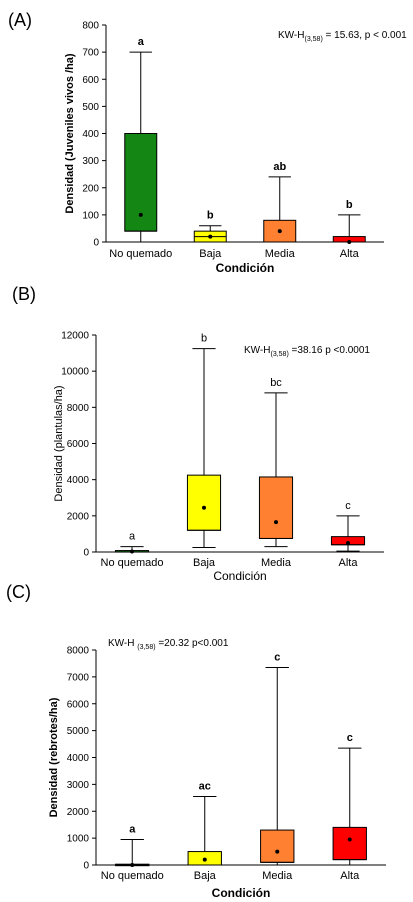 Image resolution: width=413 pixels, height=902 pixels. Describe the element at coordinates (20, 20) in the screenshot. I see `panel-label: (A)` at that location.